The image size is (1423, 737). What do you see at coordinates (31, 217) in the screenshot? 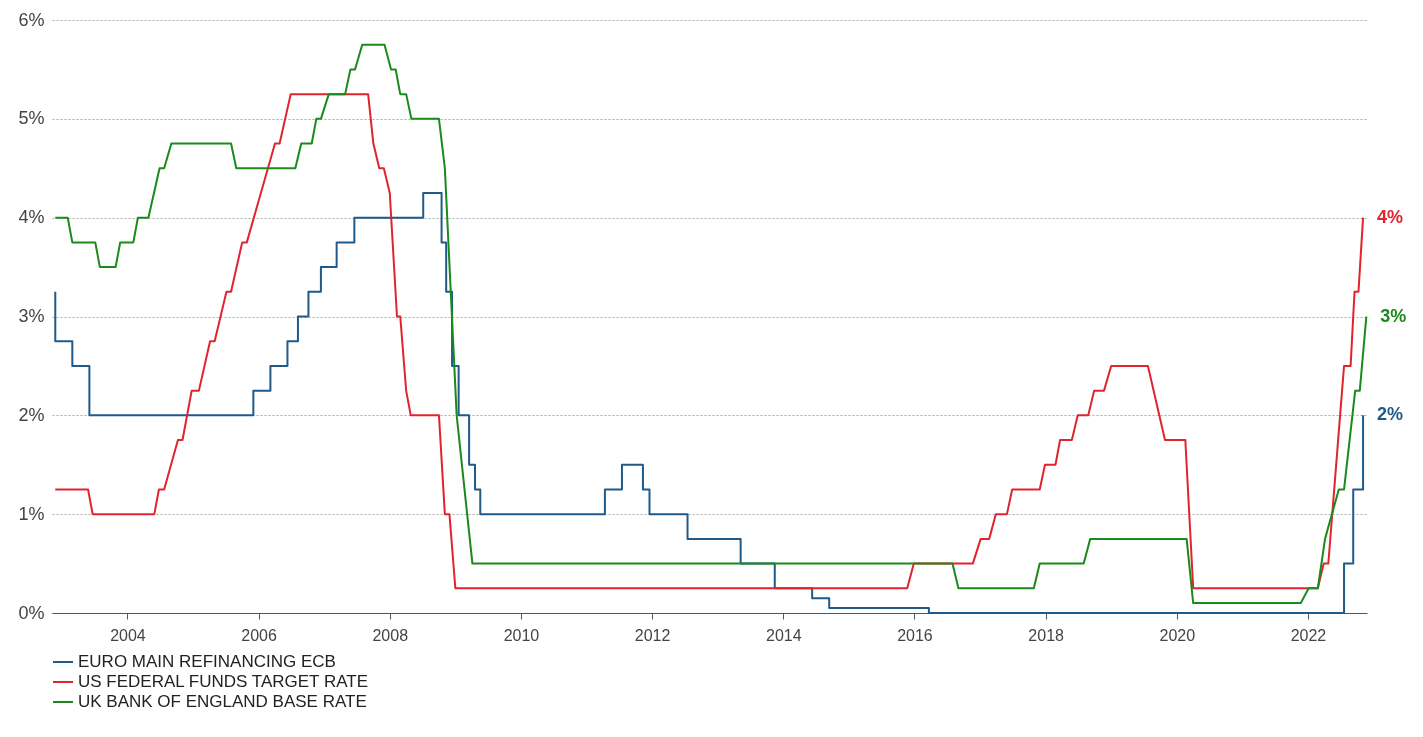
I see `y-tick-label: 4%` at bounding box center [31, 217].